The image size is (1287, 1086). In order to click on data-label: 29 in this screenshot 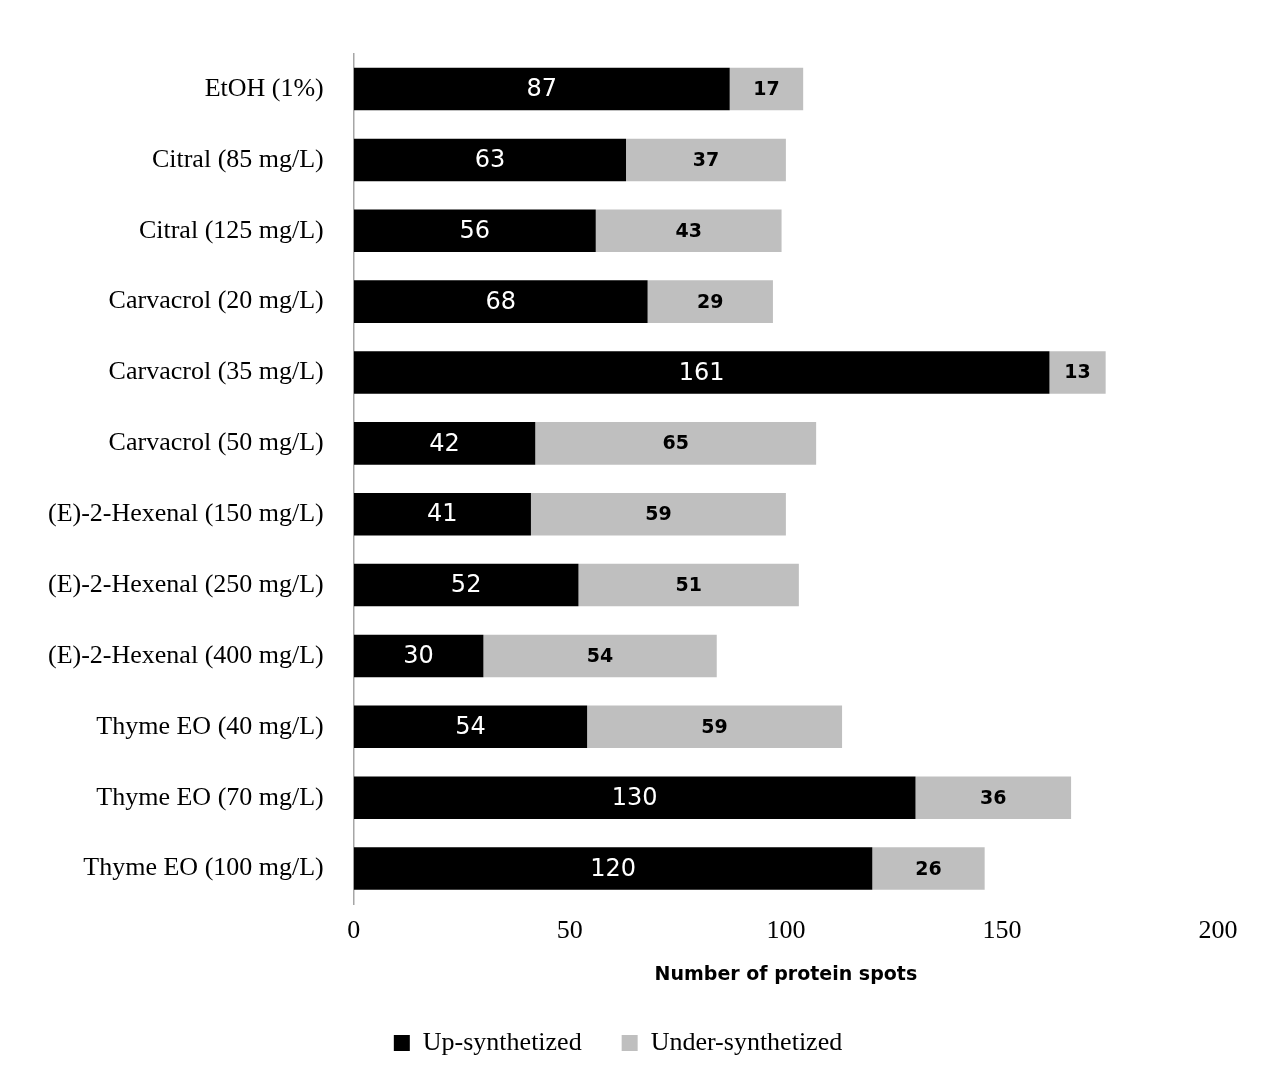, I will do `click(710, 300)`.